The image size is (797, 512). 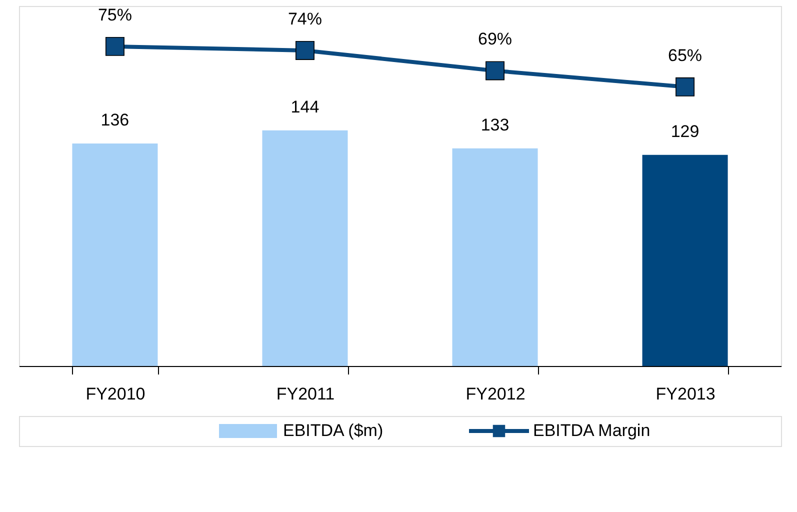 What do you see at coordinates (115, 120) in the screenshot?
I see `data-label: 136` at bounding box center [115, 120].